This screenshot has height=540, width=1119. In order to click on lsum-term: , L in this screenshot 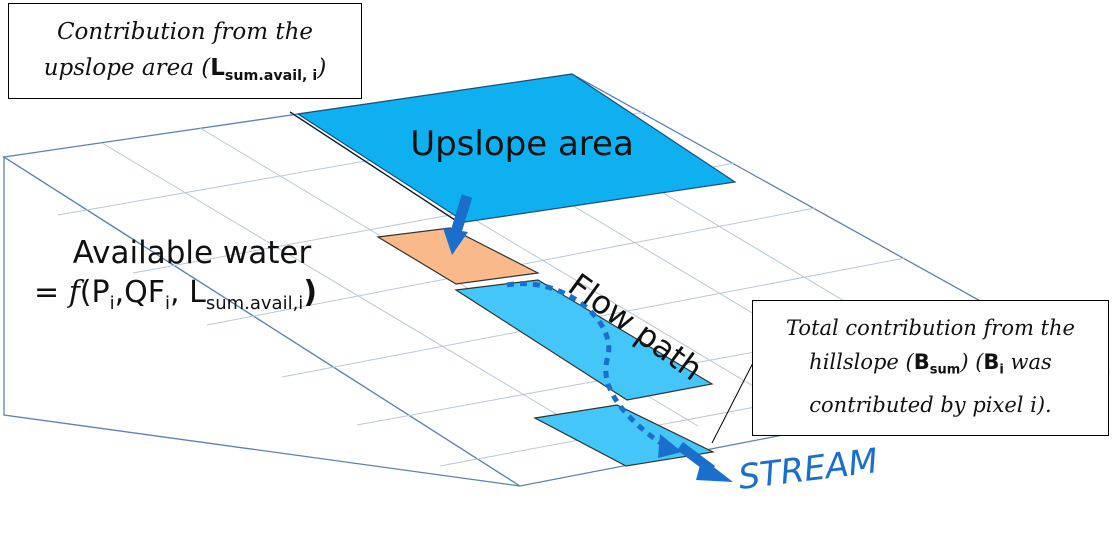, I will do `click(188, 292)`.